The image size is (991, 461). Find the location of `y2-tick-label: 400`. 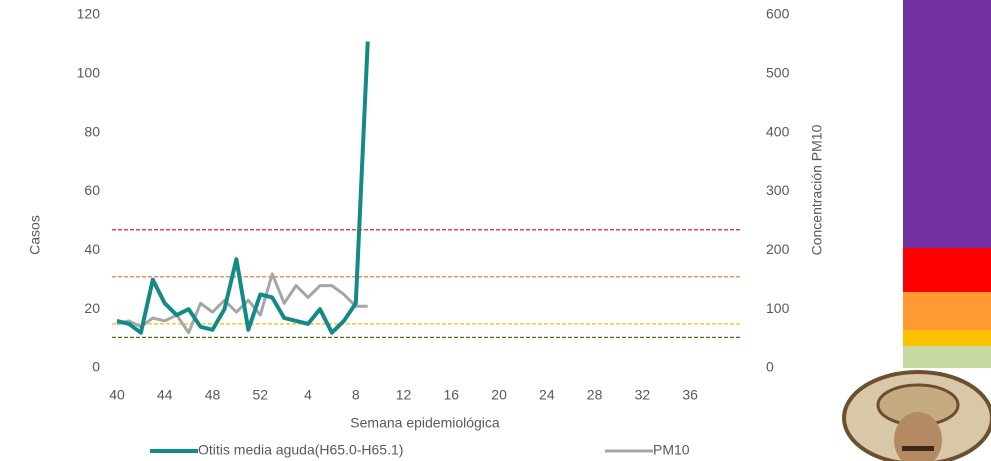

y2-tick-label: 400 is located at coordinates (778, 131).